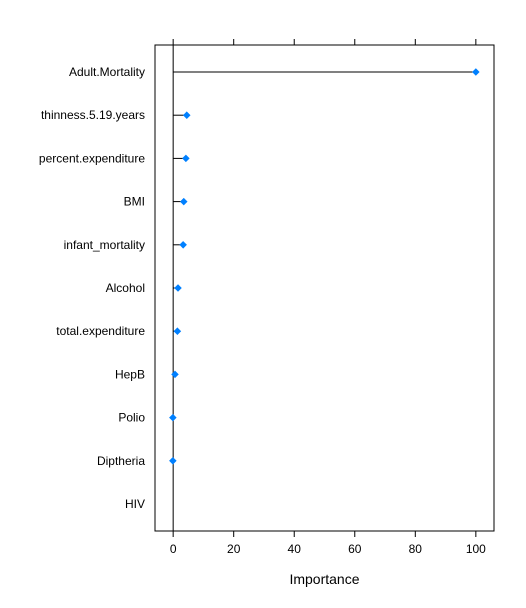 This screenshot has height=608, width=526. Describe the element at coordinates (134, 202) in the screenshot. I see `category-label-3: BMI` at that location.